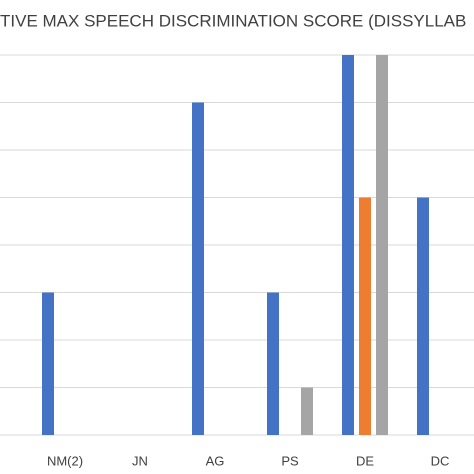 The height and width of the screenshot is (474, 474). Describe the element at coordinates (215, 460) in the screenshot. I see `x-tick-label: AG` at that location.